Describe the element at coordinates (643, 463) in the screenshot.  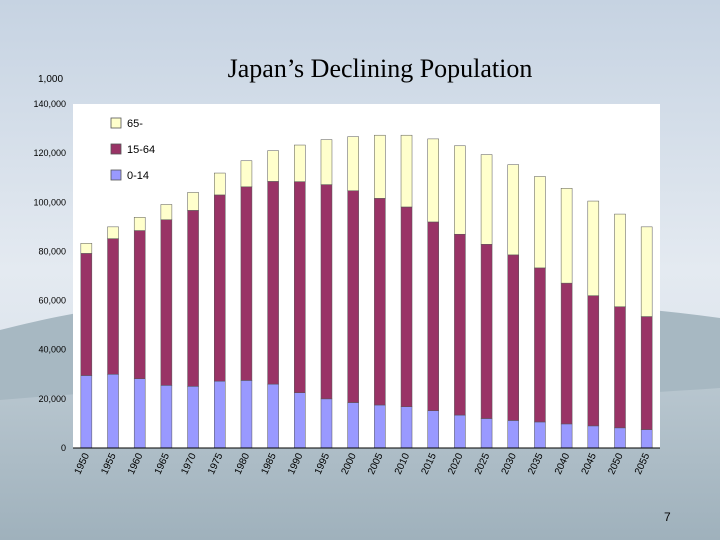
I see `x-tick-label: 2055` at that location.